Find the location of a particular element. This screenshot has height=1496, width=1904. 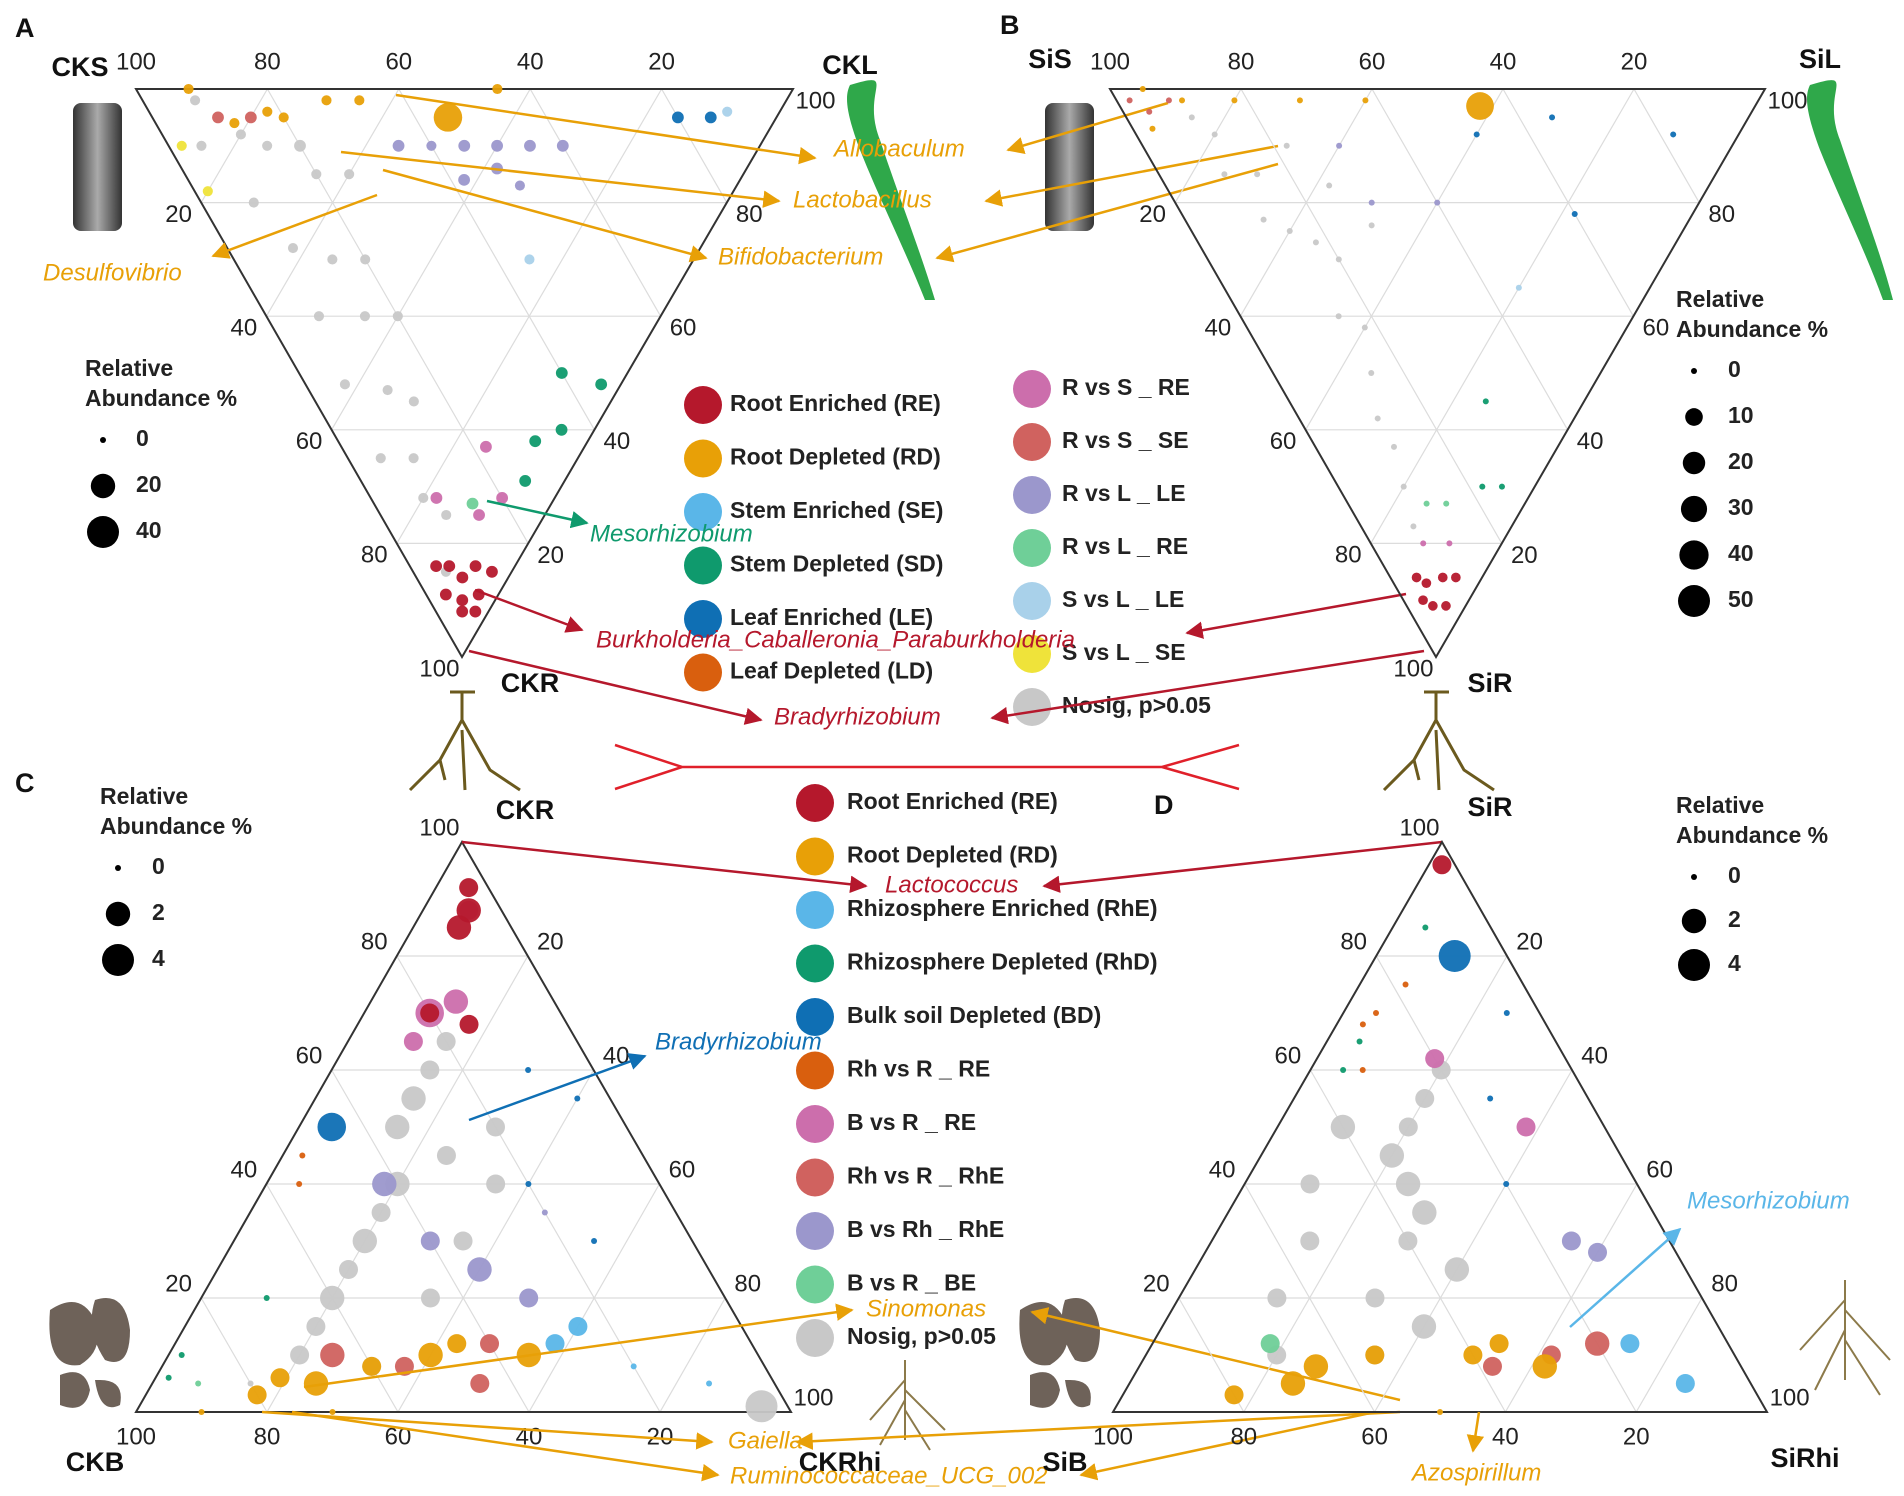

legend-label: Root Depleted (RD) is located at coordinates (835, 457).